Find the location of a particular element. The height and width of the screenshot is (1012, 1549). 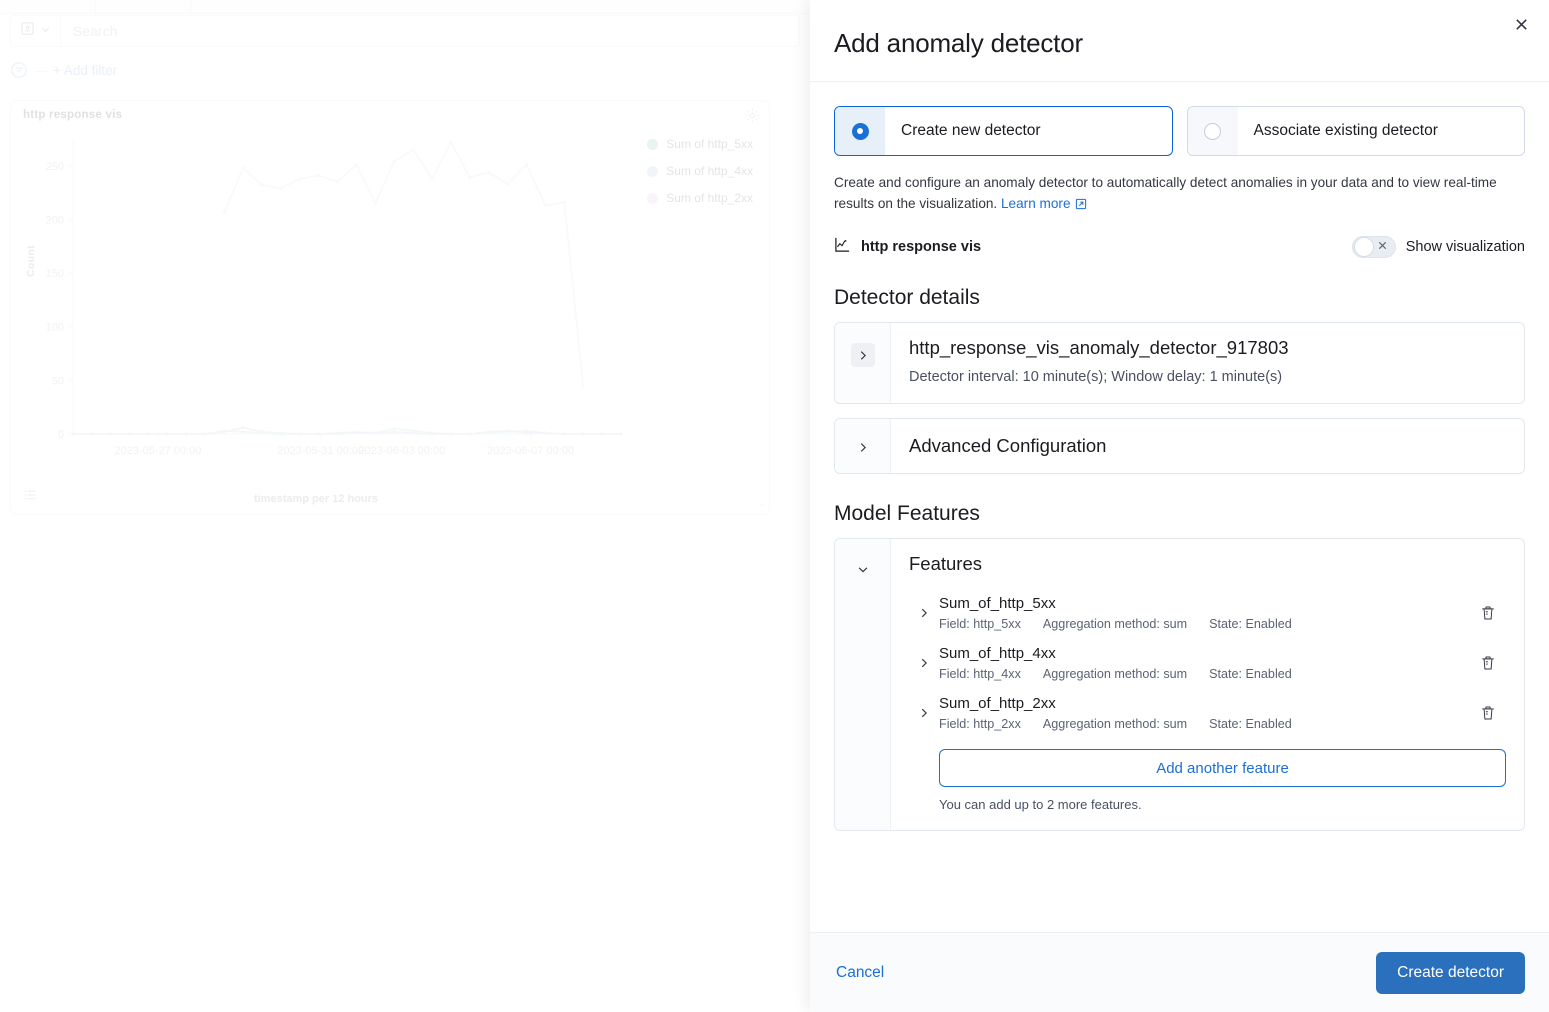

tabstrip-divider is located at coordinates (95, 7).